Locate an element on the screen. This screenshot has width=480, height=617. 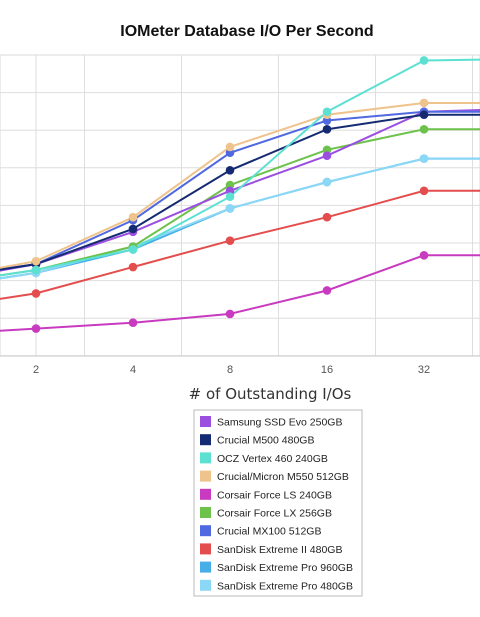
legend-entry-label: Crucial/Micron M550 512GB is located at coordinates (283, 477).